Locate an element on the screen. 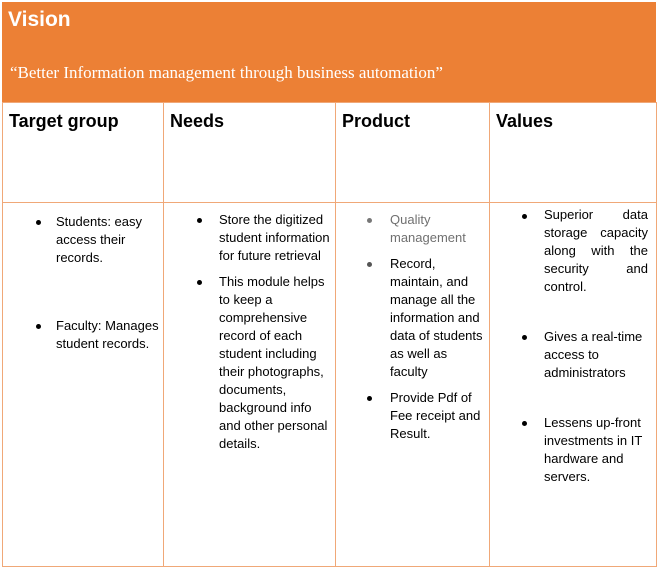 The image size is (658, 568). list-item: Students: easy access their records. is located at coordinates (83, 240).